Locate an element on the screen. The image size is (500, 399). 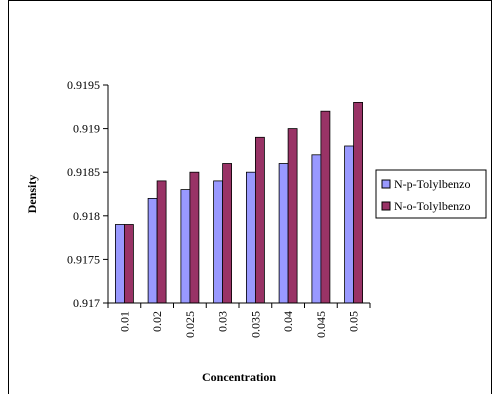
x-tick-label: 0.025 is located at coordinates (190, 324).